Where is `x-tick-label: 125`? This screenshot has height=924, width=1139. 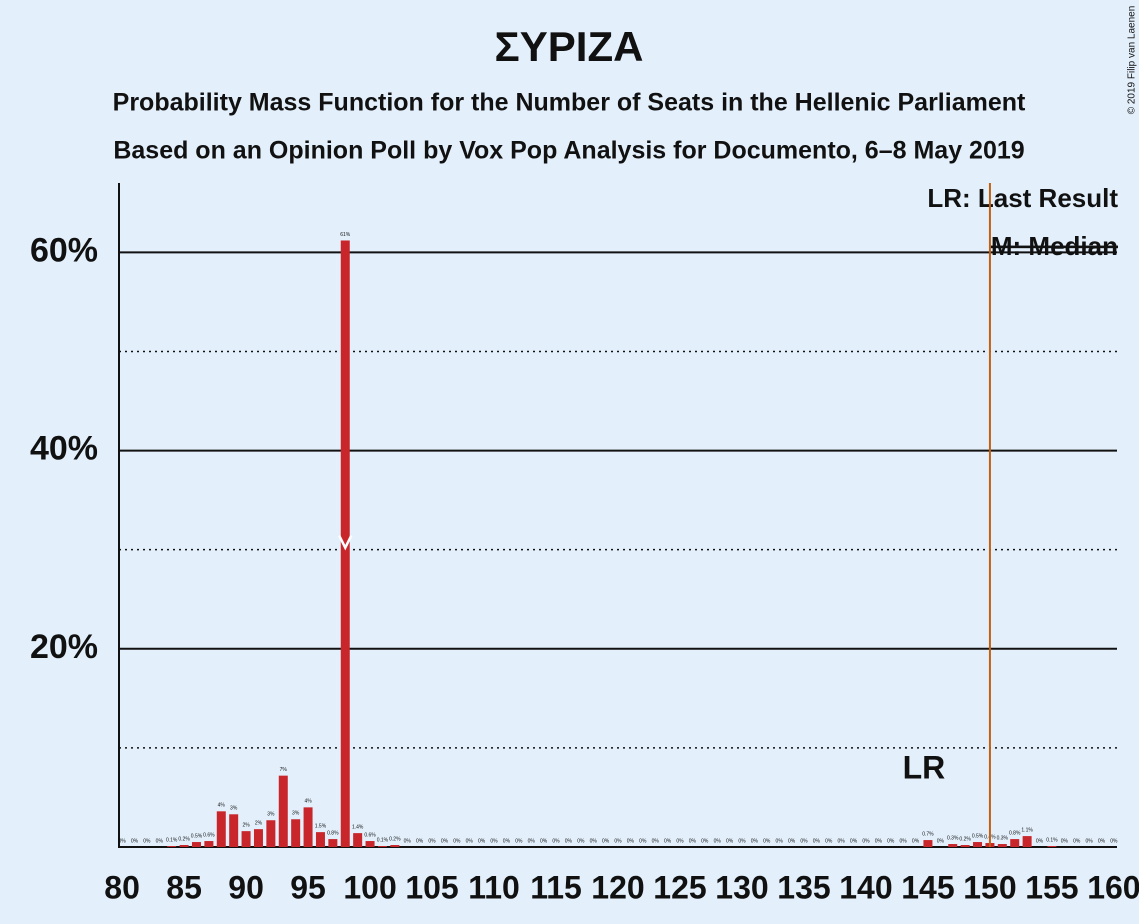 x-tick-label: 125 is located at coordinates (679, 887).